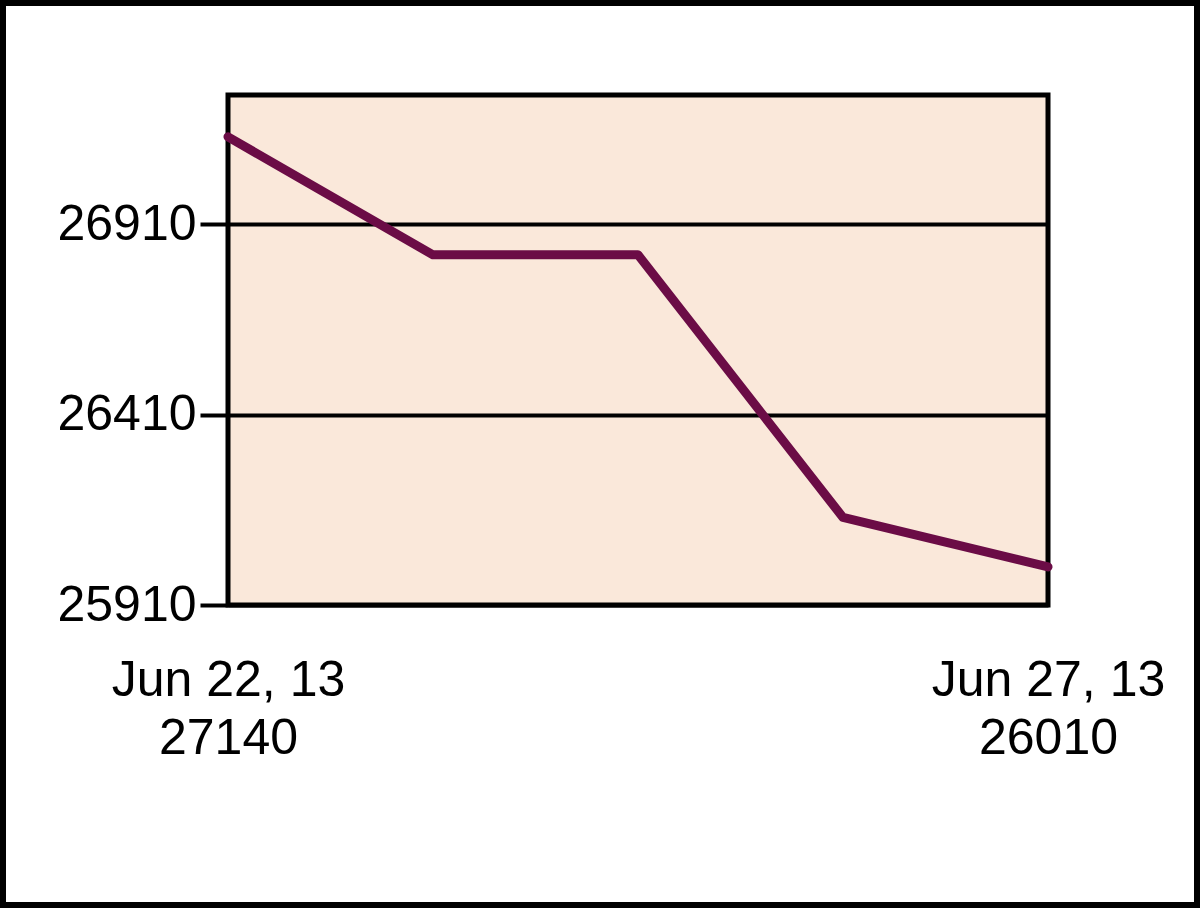 This screenshot has height=908, width=1200. What do you see at coordinates (127, 603) in the screenshot?
I see `y-tick-label: 25910` at bounding box center [127, 603].